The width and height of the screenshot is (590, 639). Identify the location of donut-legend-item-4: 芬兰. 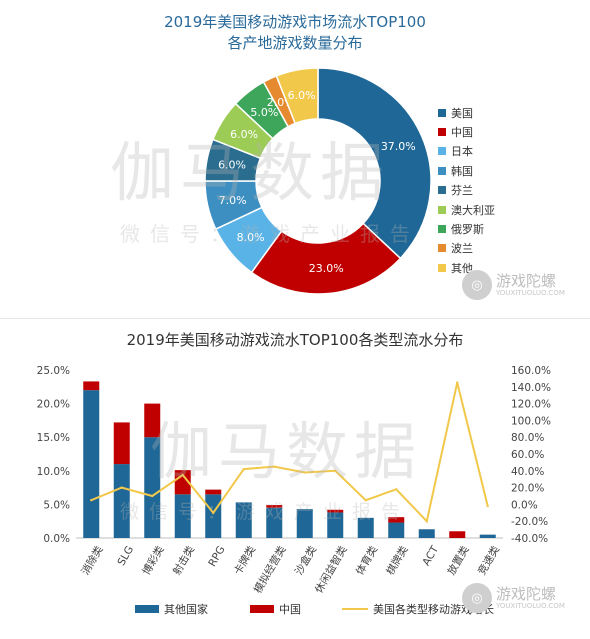
(498, 190).